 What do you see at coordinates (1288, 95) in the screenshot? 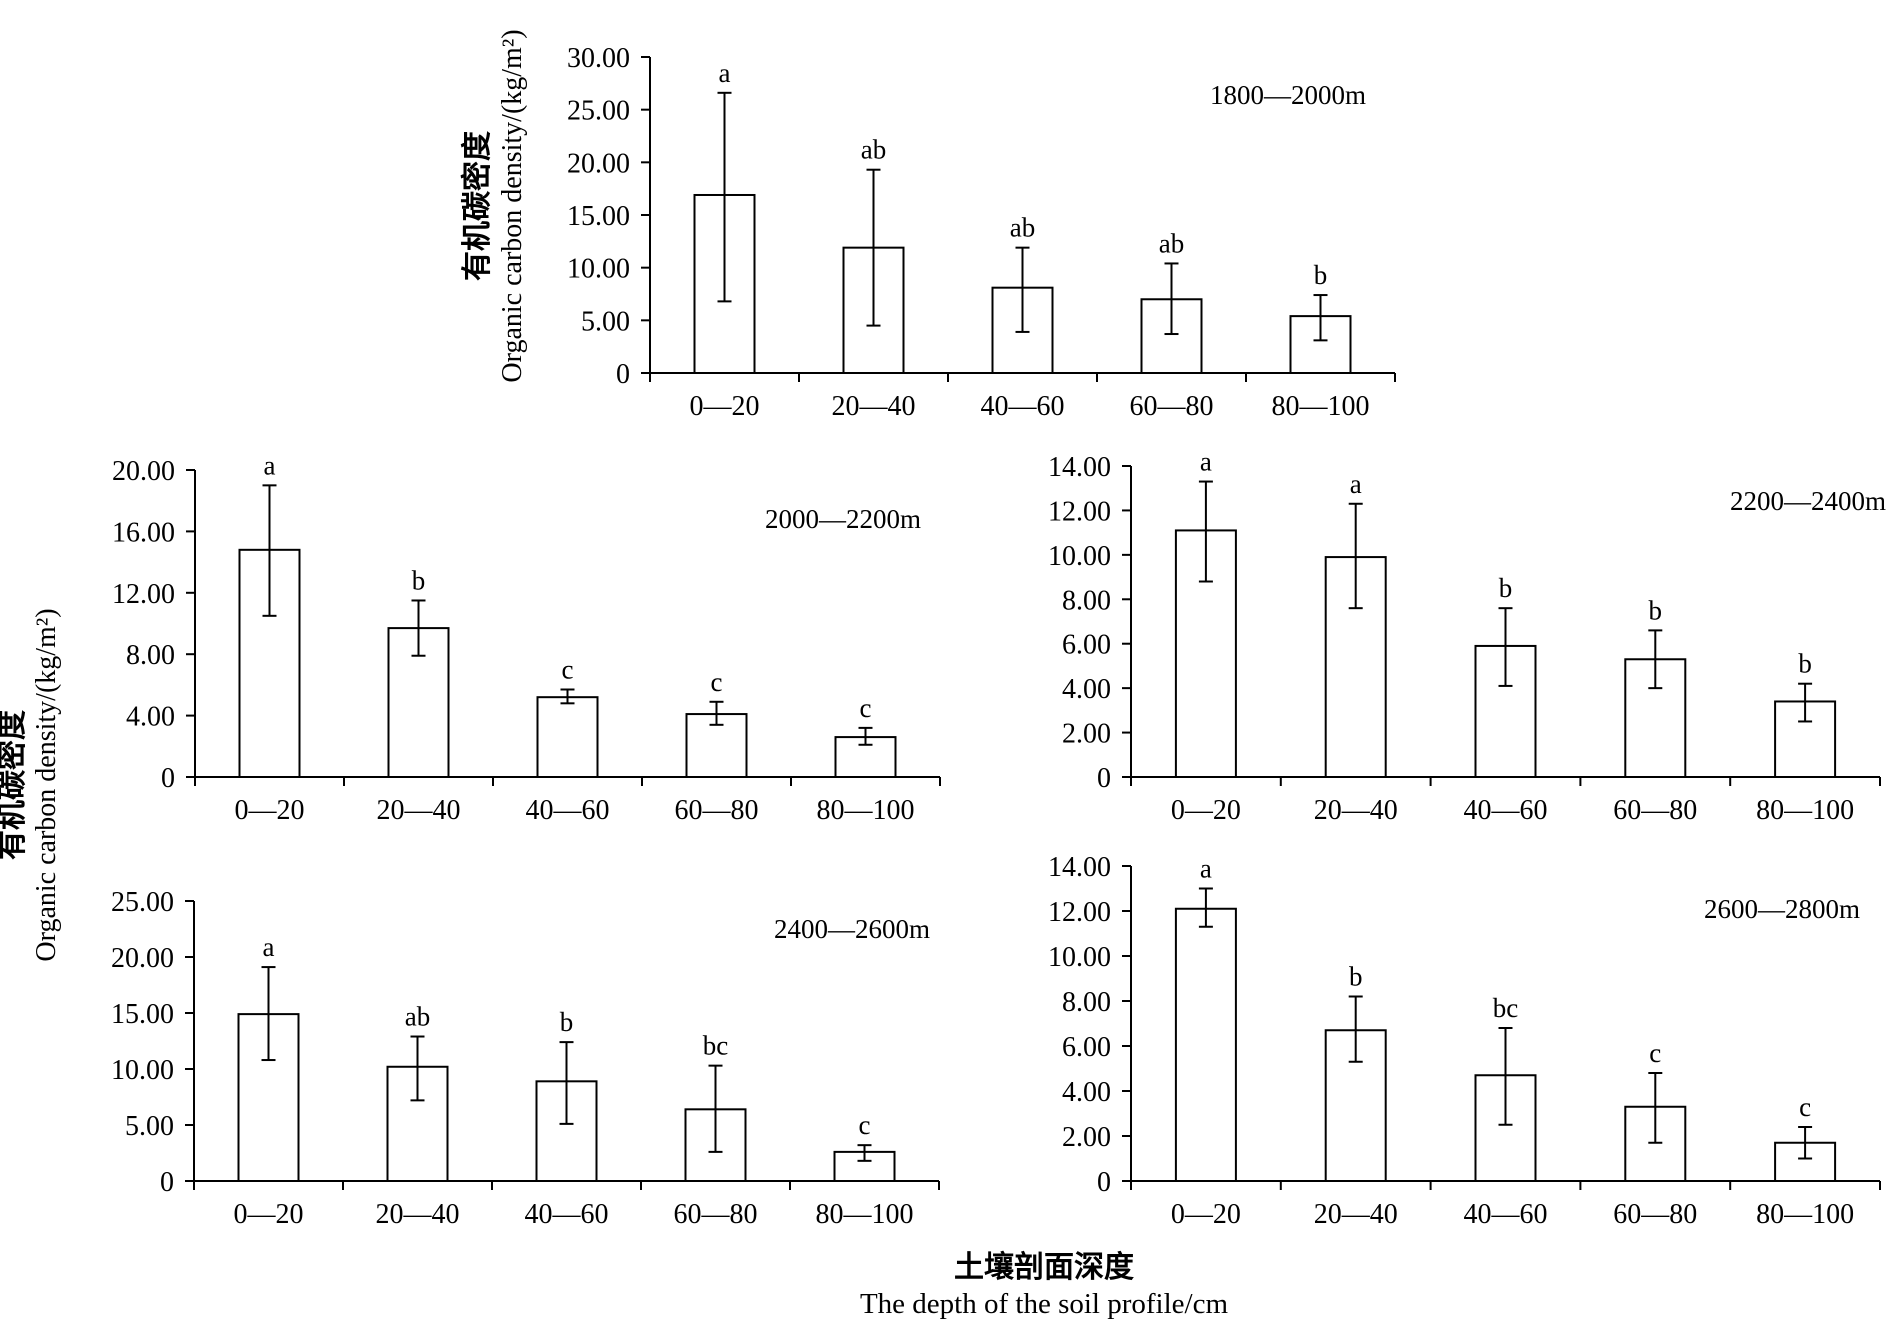
I see `panel-label: 1800—2000m` at bounding box center [1288, 95].